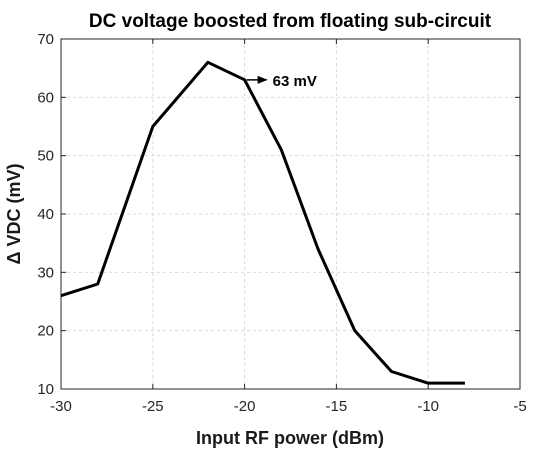 The height and width of the screenshot is (459, 550). Describe the element at coordinates (45, 97) in the screenshot. I see `y-tick-label: 60` at that location.